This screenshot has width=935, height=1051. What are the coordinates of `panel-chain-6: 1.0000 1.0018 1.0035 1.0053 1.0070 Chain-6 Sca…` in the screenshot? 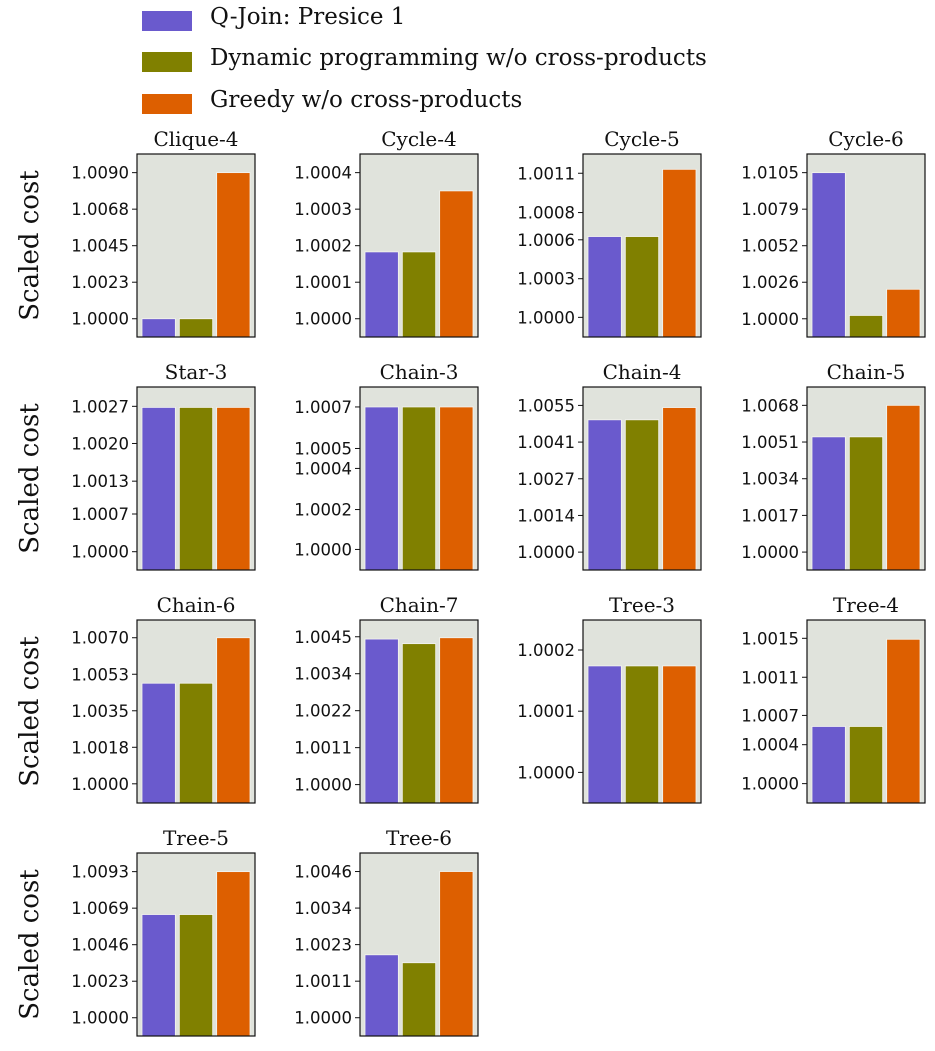 It's located at (135, 698).